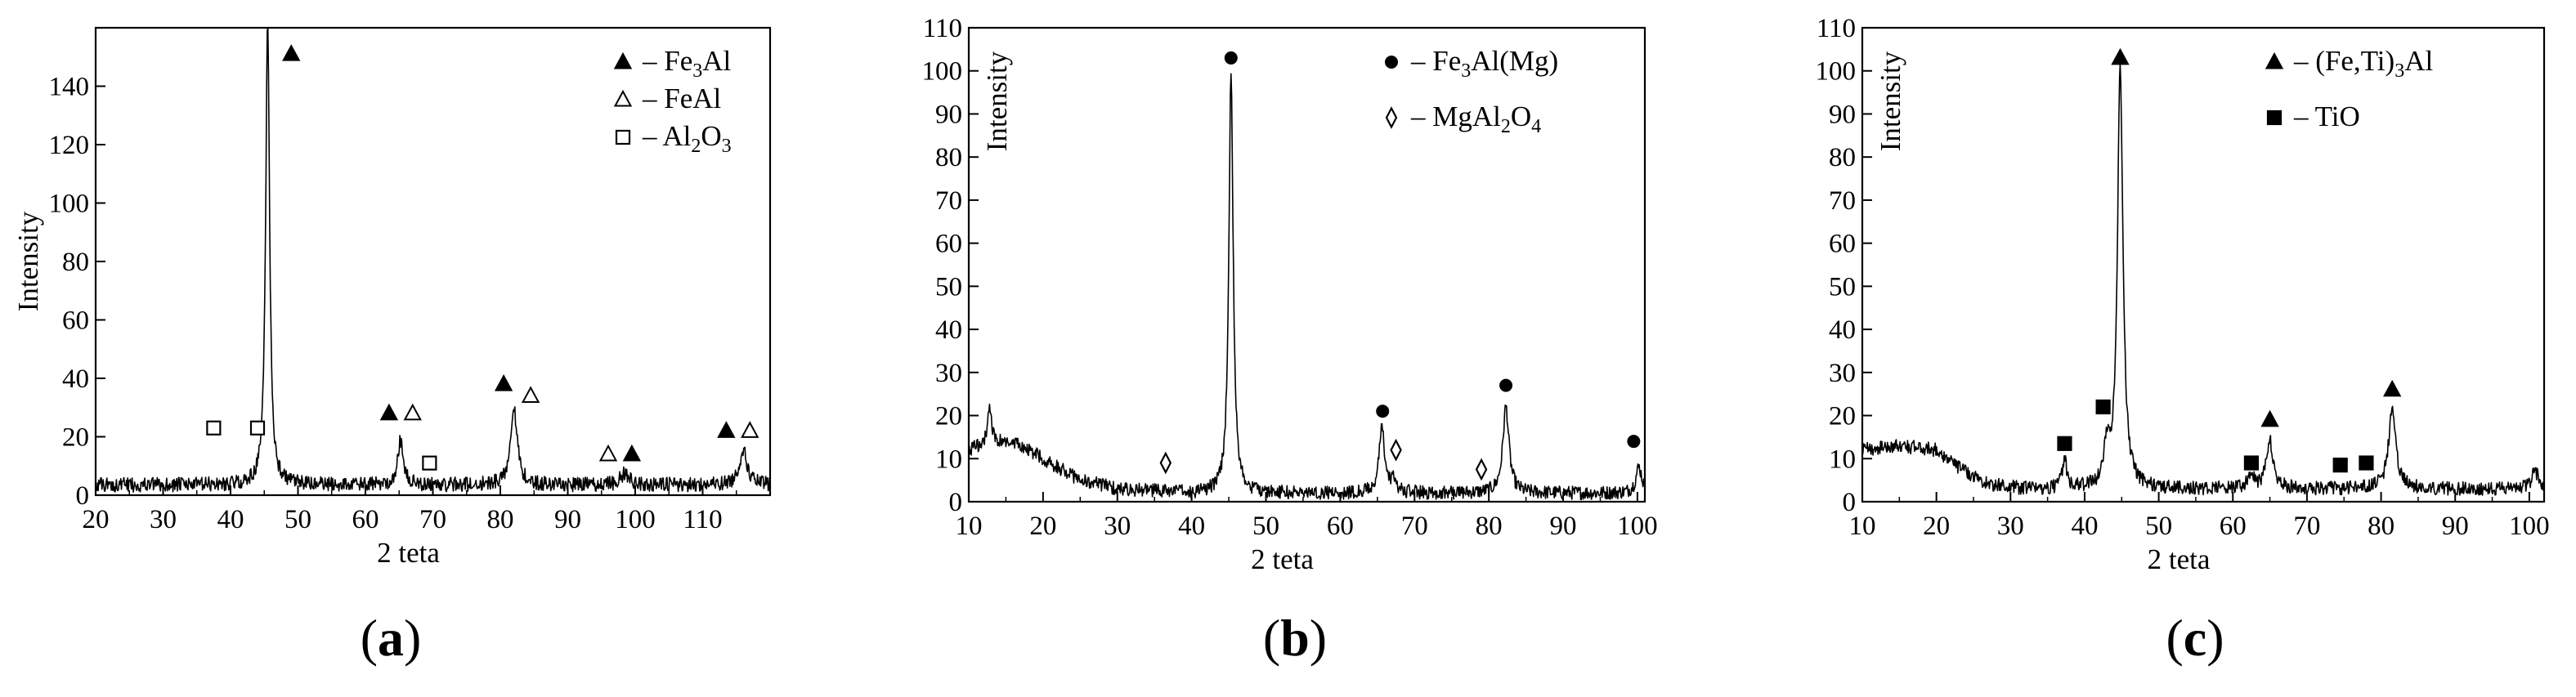  What do you see at coordinates (2274, 118) in the screenshot?
I see `legend-symbol-square-filled` at bounding box center [2274, 118].